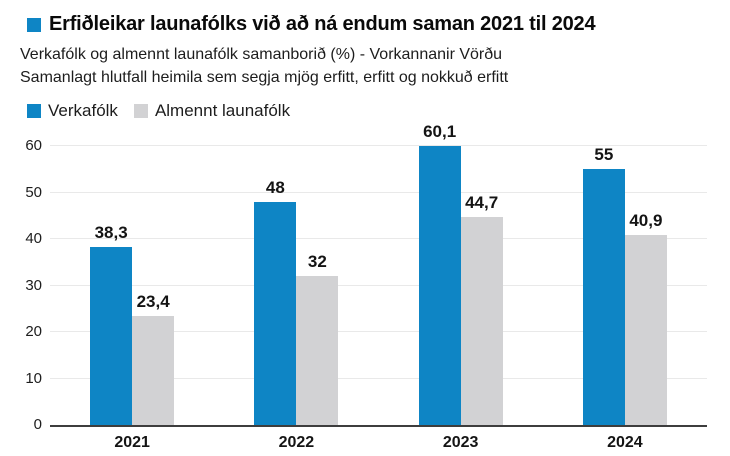 This screenshot has width=730, height=456. What do you see at coordinates (132, 442) in the screenshot?
I see `x-tick-label: 2021` at bounding box center [132, 442].